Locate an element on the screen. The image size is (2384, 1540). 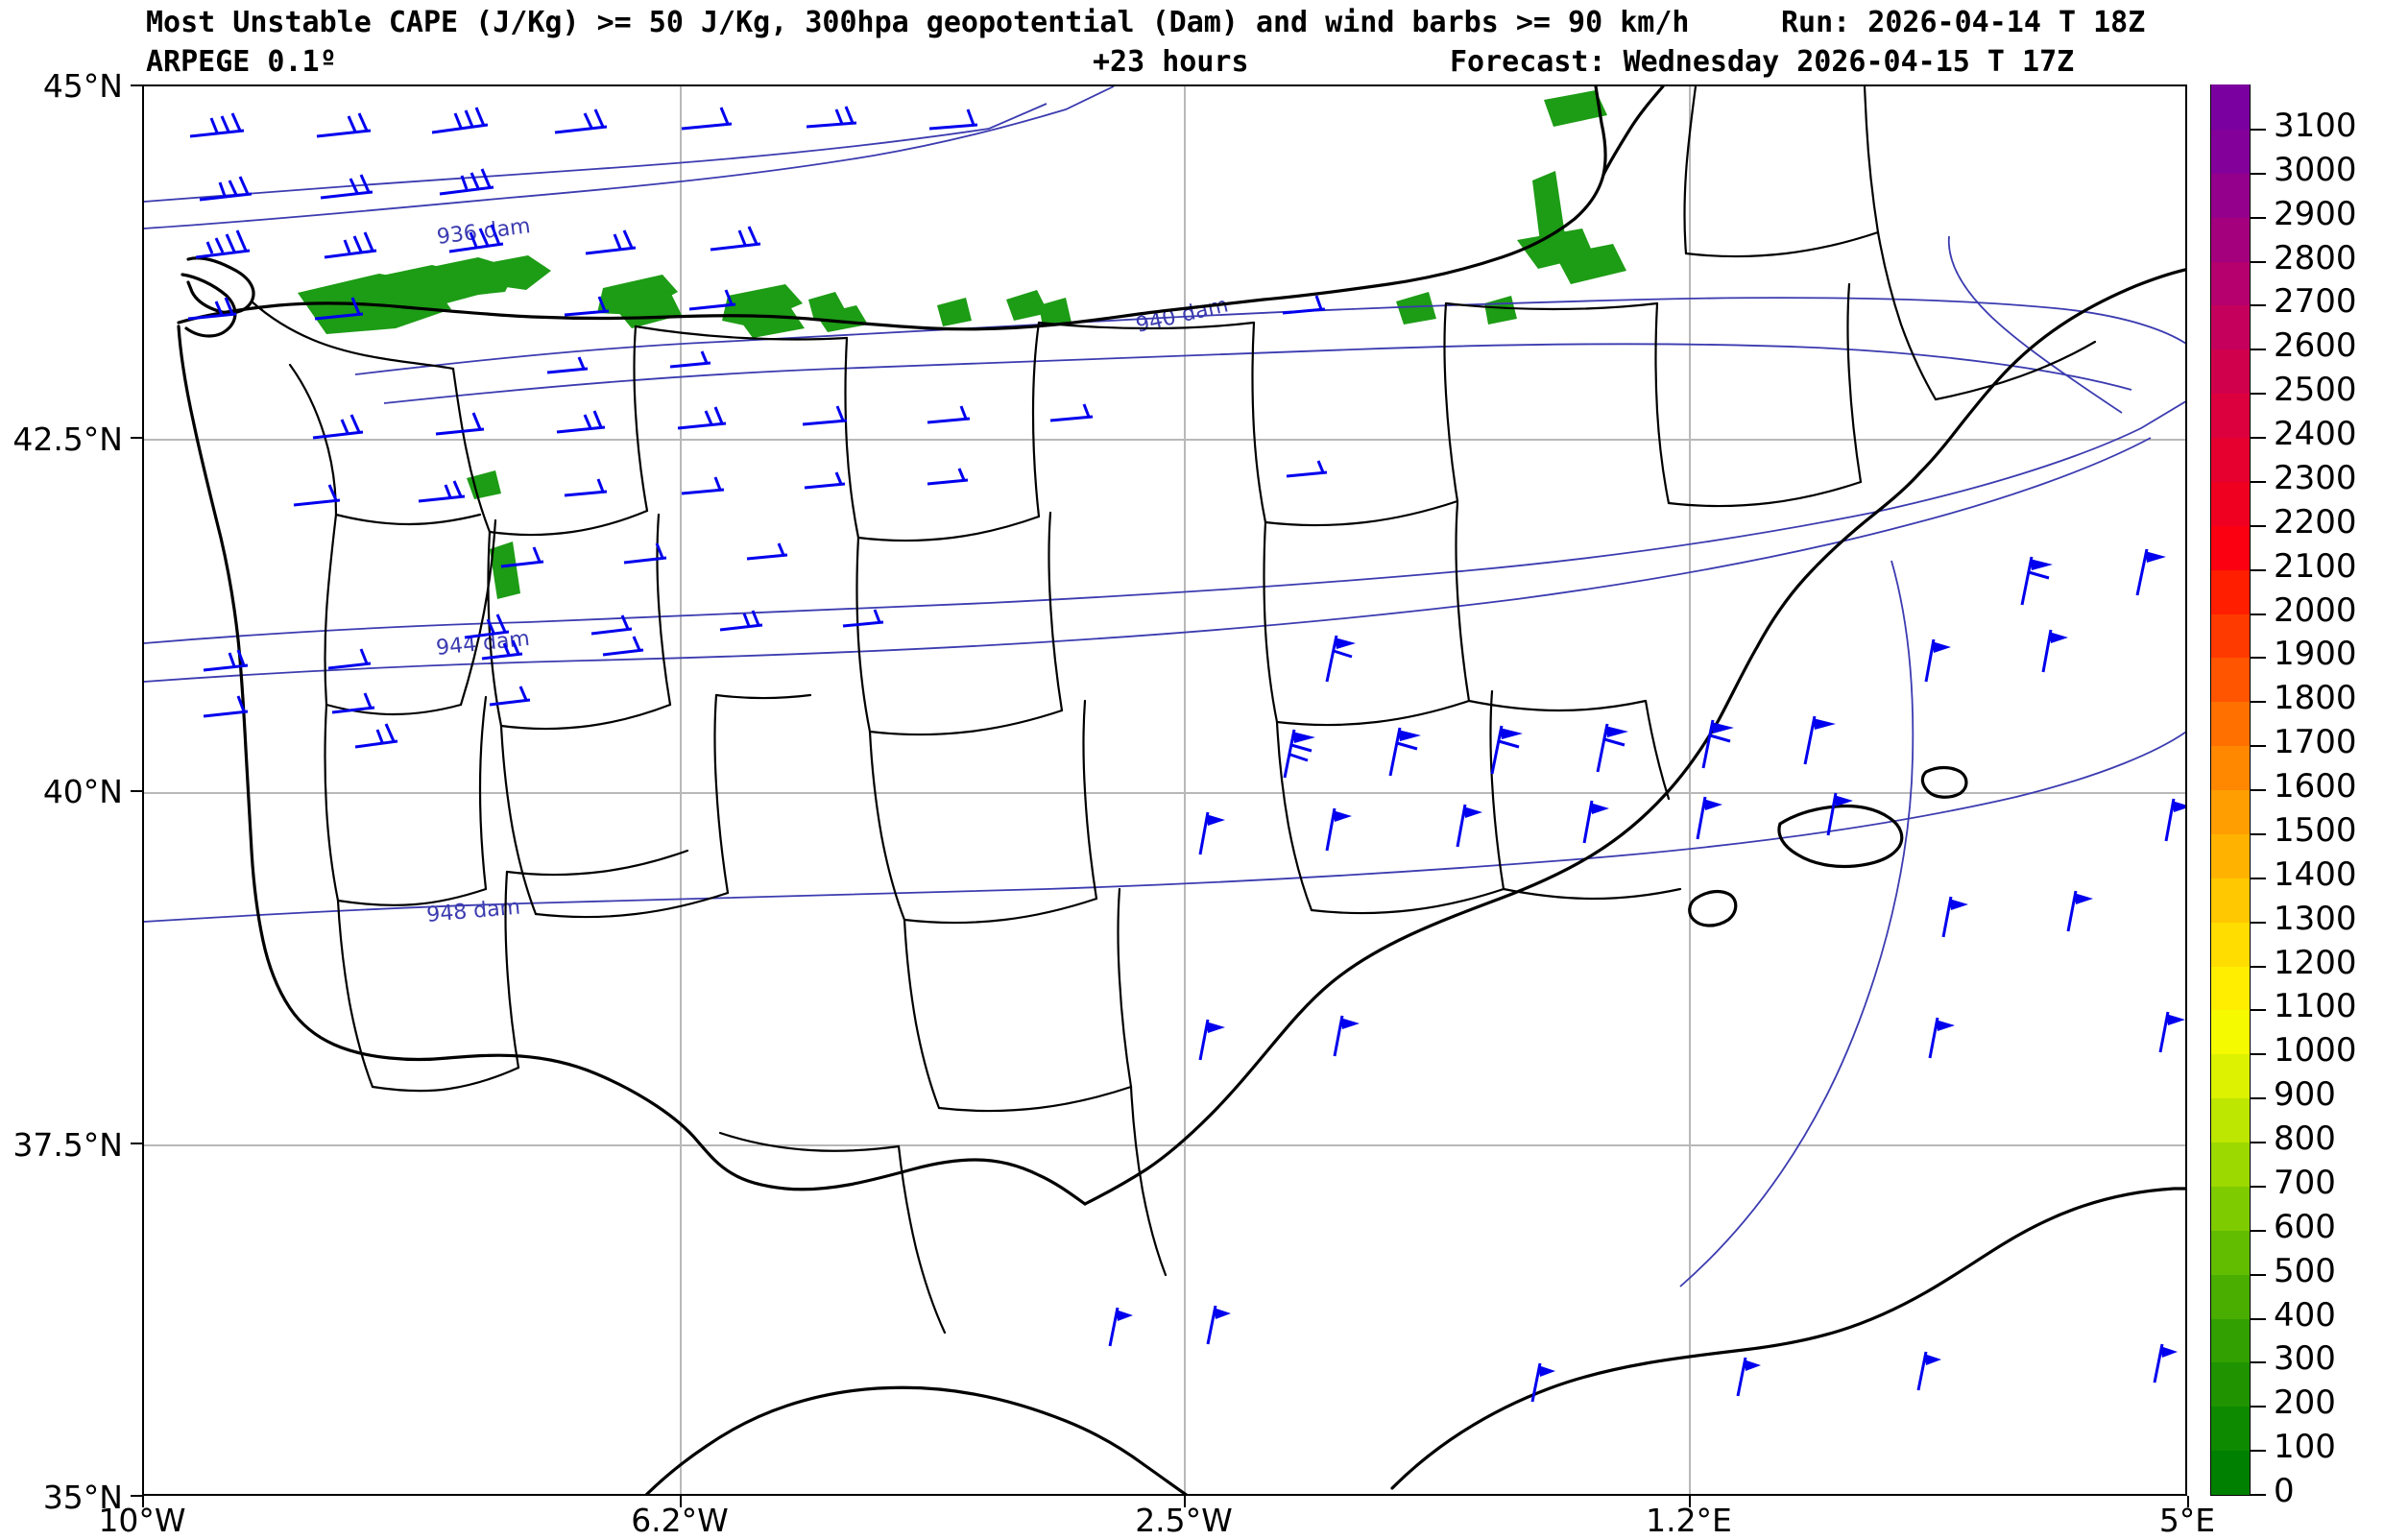
xtick-label-3: 1.2°E is located at coordinates (1689, 1520).